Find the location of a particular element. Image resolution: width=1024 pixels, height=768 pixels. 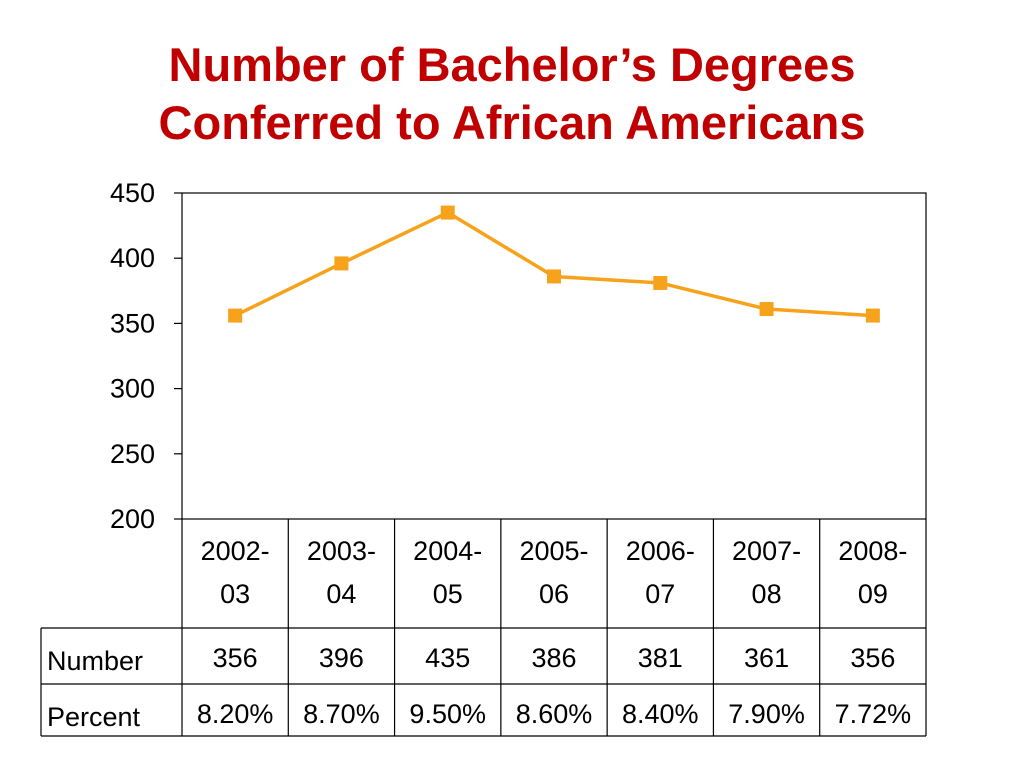

x-category-label: 09 is located at coordinates (873, 594).